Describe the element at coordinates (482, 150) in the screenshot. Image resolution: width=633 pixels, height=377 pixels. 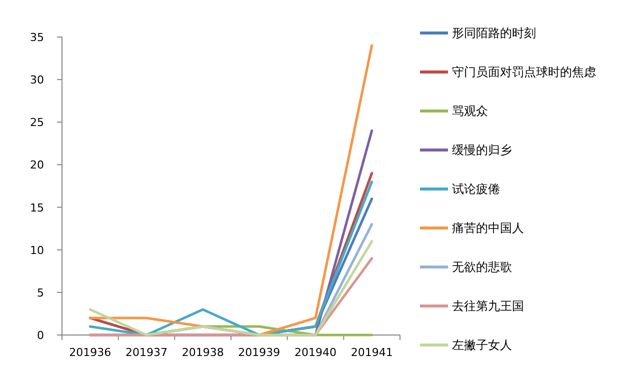
I see `legend-label: 缓慢的归乡` at that location.